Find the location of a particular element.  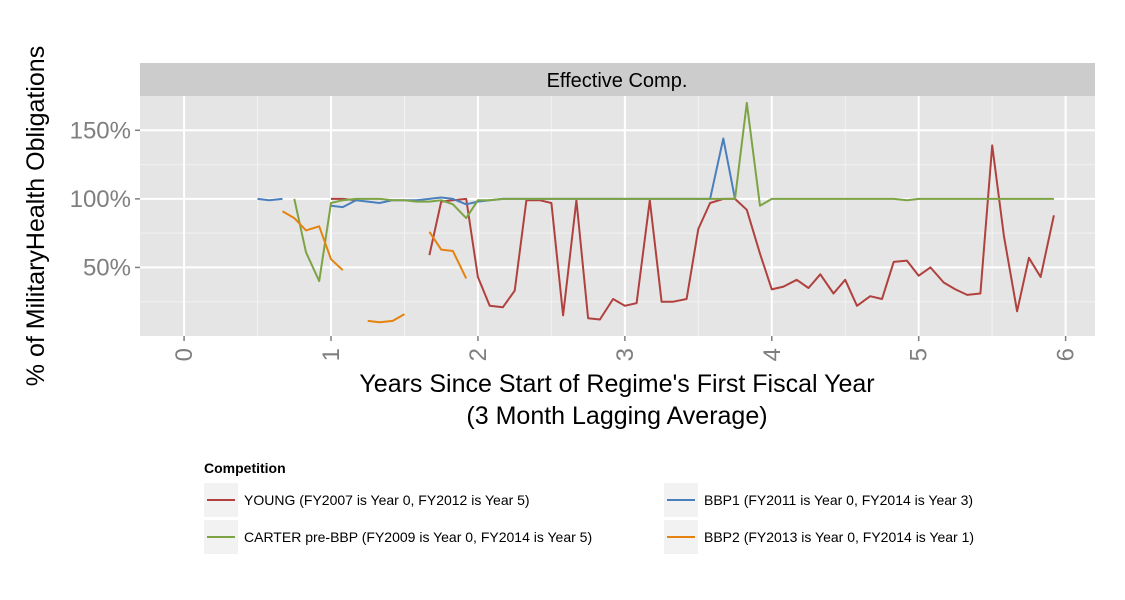

facet-label: Effective Comp. is located at coordinates (617, 81).